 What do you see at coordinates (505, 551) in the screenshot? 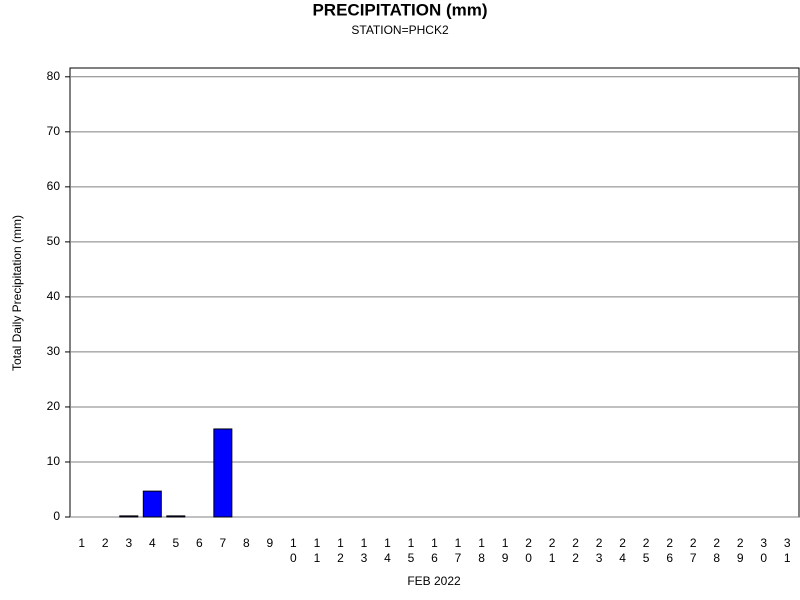
I see `x-tick-label: 19` at bounding box center [505, 551].